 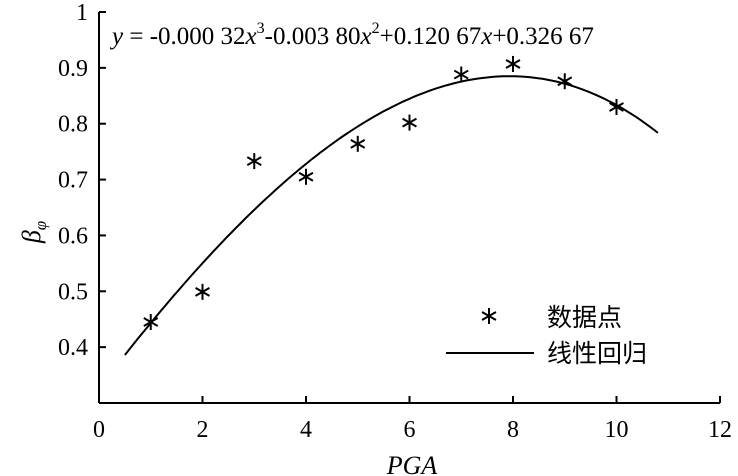 What do you see at coordinates (73, 236) in the screenshot?
I see `y-tick-label: 0.6` at bounding box center [73, 236].